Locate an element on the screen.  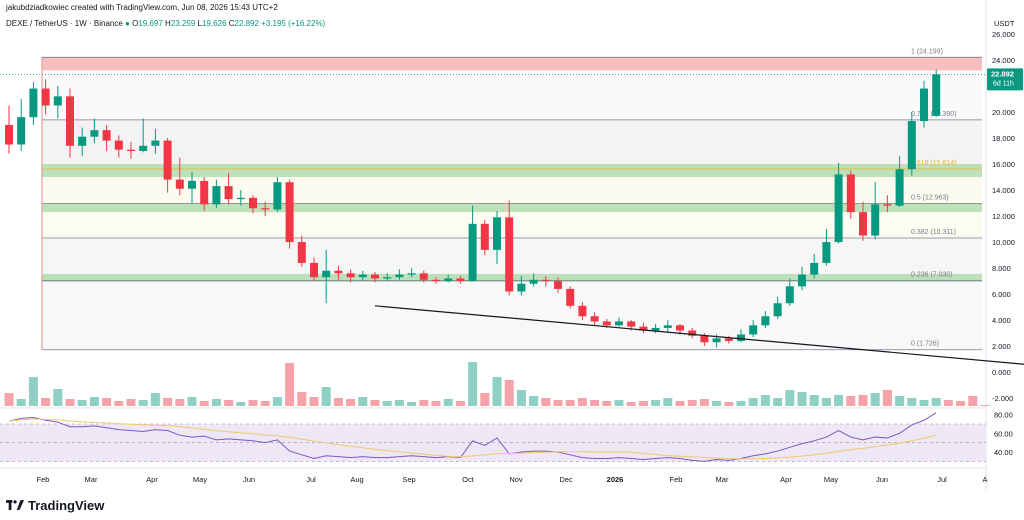
y-tick-label: 10.000 is located at coordinates (1003, 242).